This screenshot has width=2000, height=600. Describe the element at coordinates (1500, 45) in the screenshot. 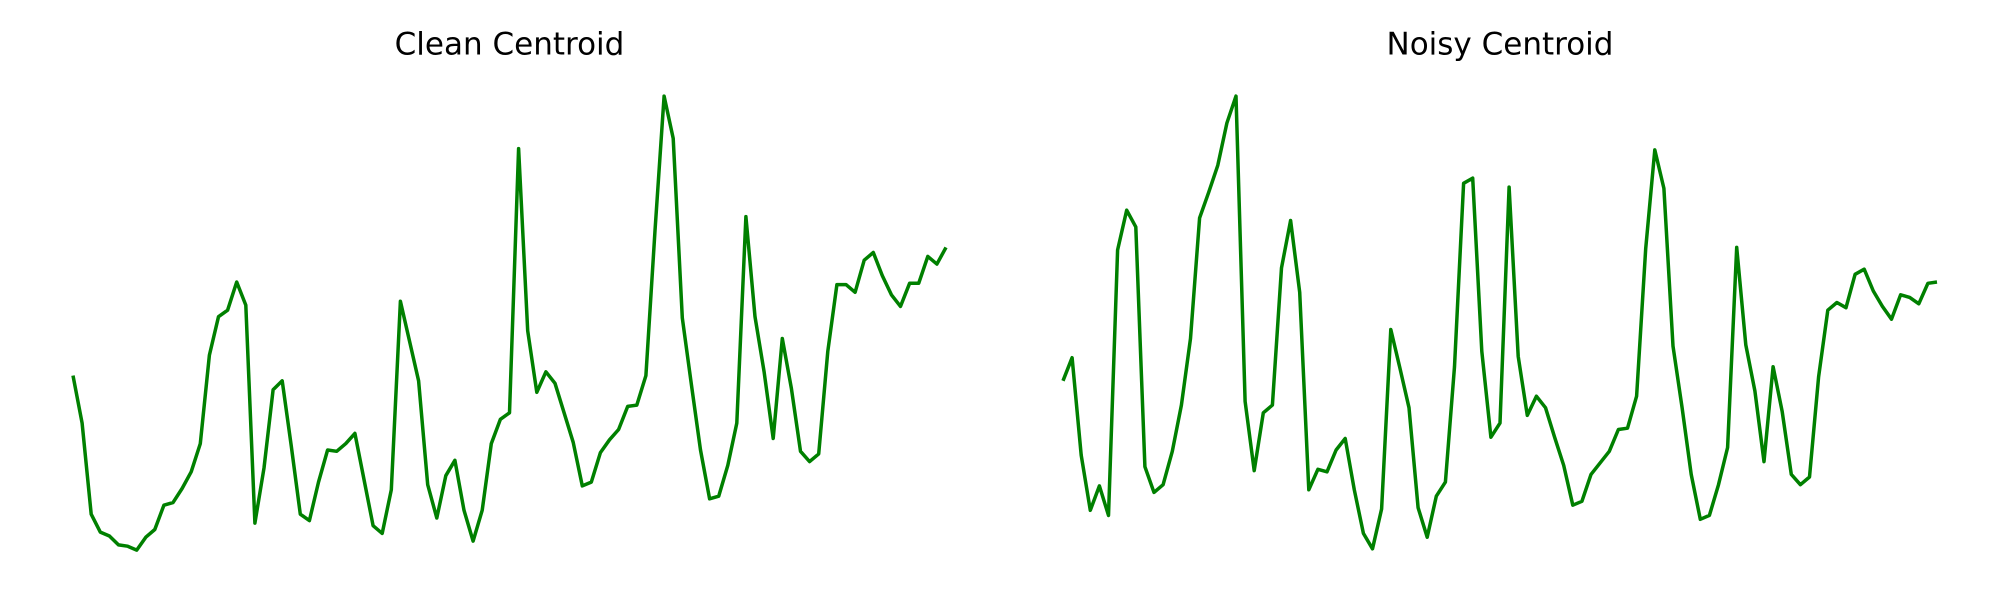

I see `chart-title: Noisy Centroid` at that location.